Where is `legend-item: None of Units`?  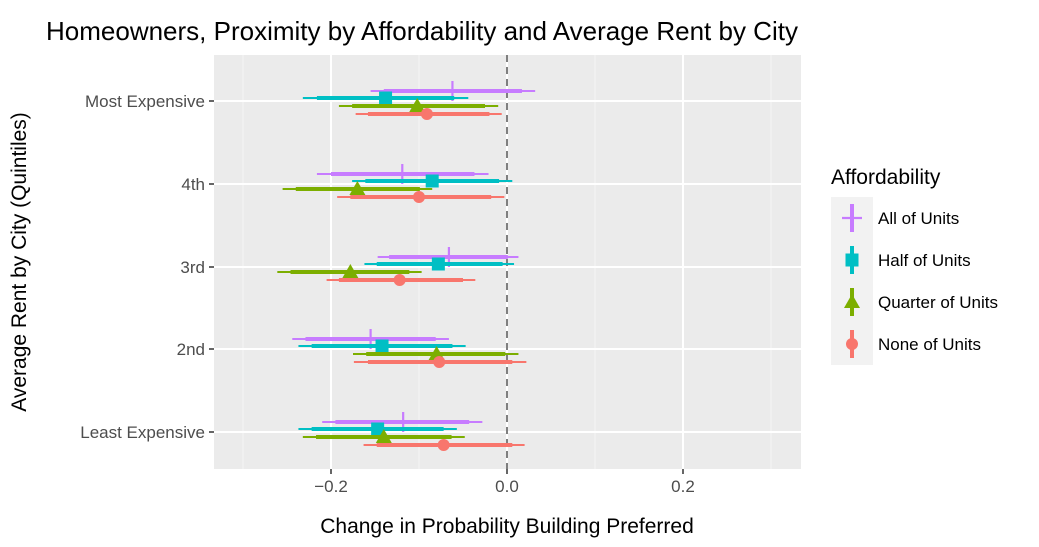
legend-item: None of Units is located at coordinates (906, 344).